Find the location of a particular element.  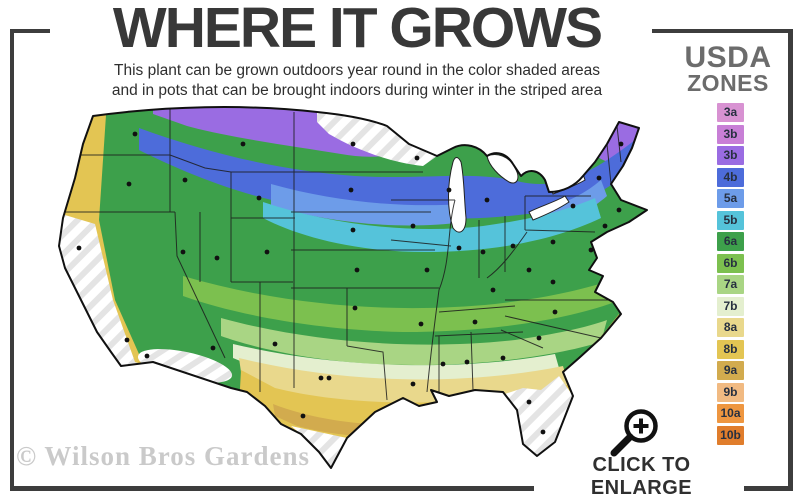

zone-list: 3a 3b 3b 4b 5a 5b 6a 6b 7a 7b 8a 8b 9a 9b 10a 10b is located at coordinates (730, 275).